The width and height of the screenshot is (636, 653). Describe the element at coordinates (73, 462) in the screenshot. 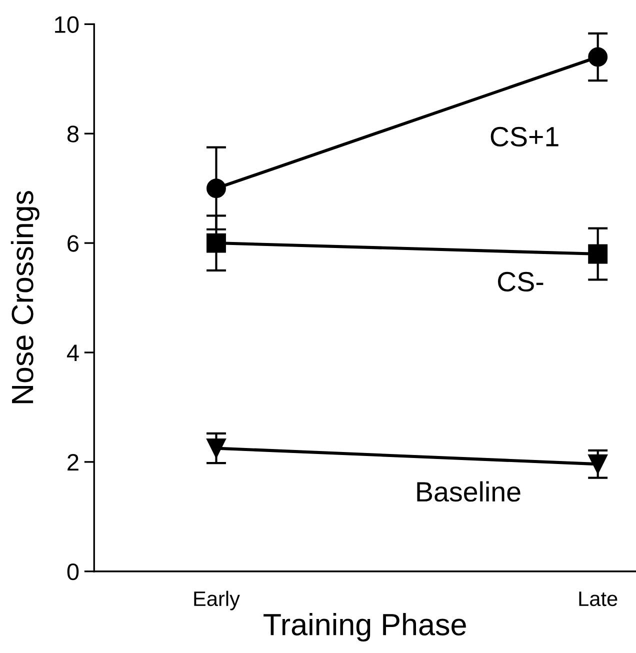

I see `y-tick-label: 2` at that location.